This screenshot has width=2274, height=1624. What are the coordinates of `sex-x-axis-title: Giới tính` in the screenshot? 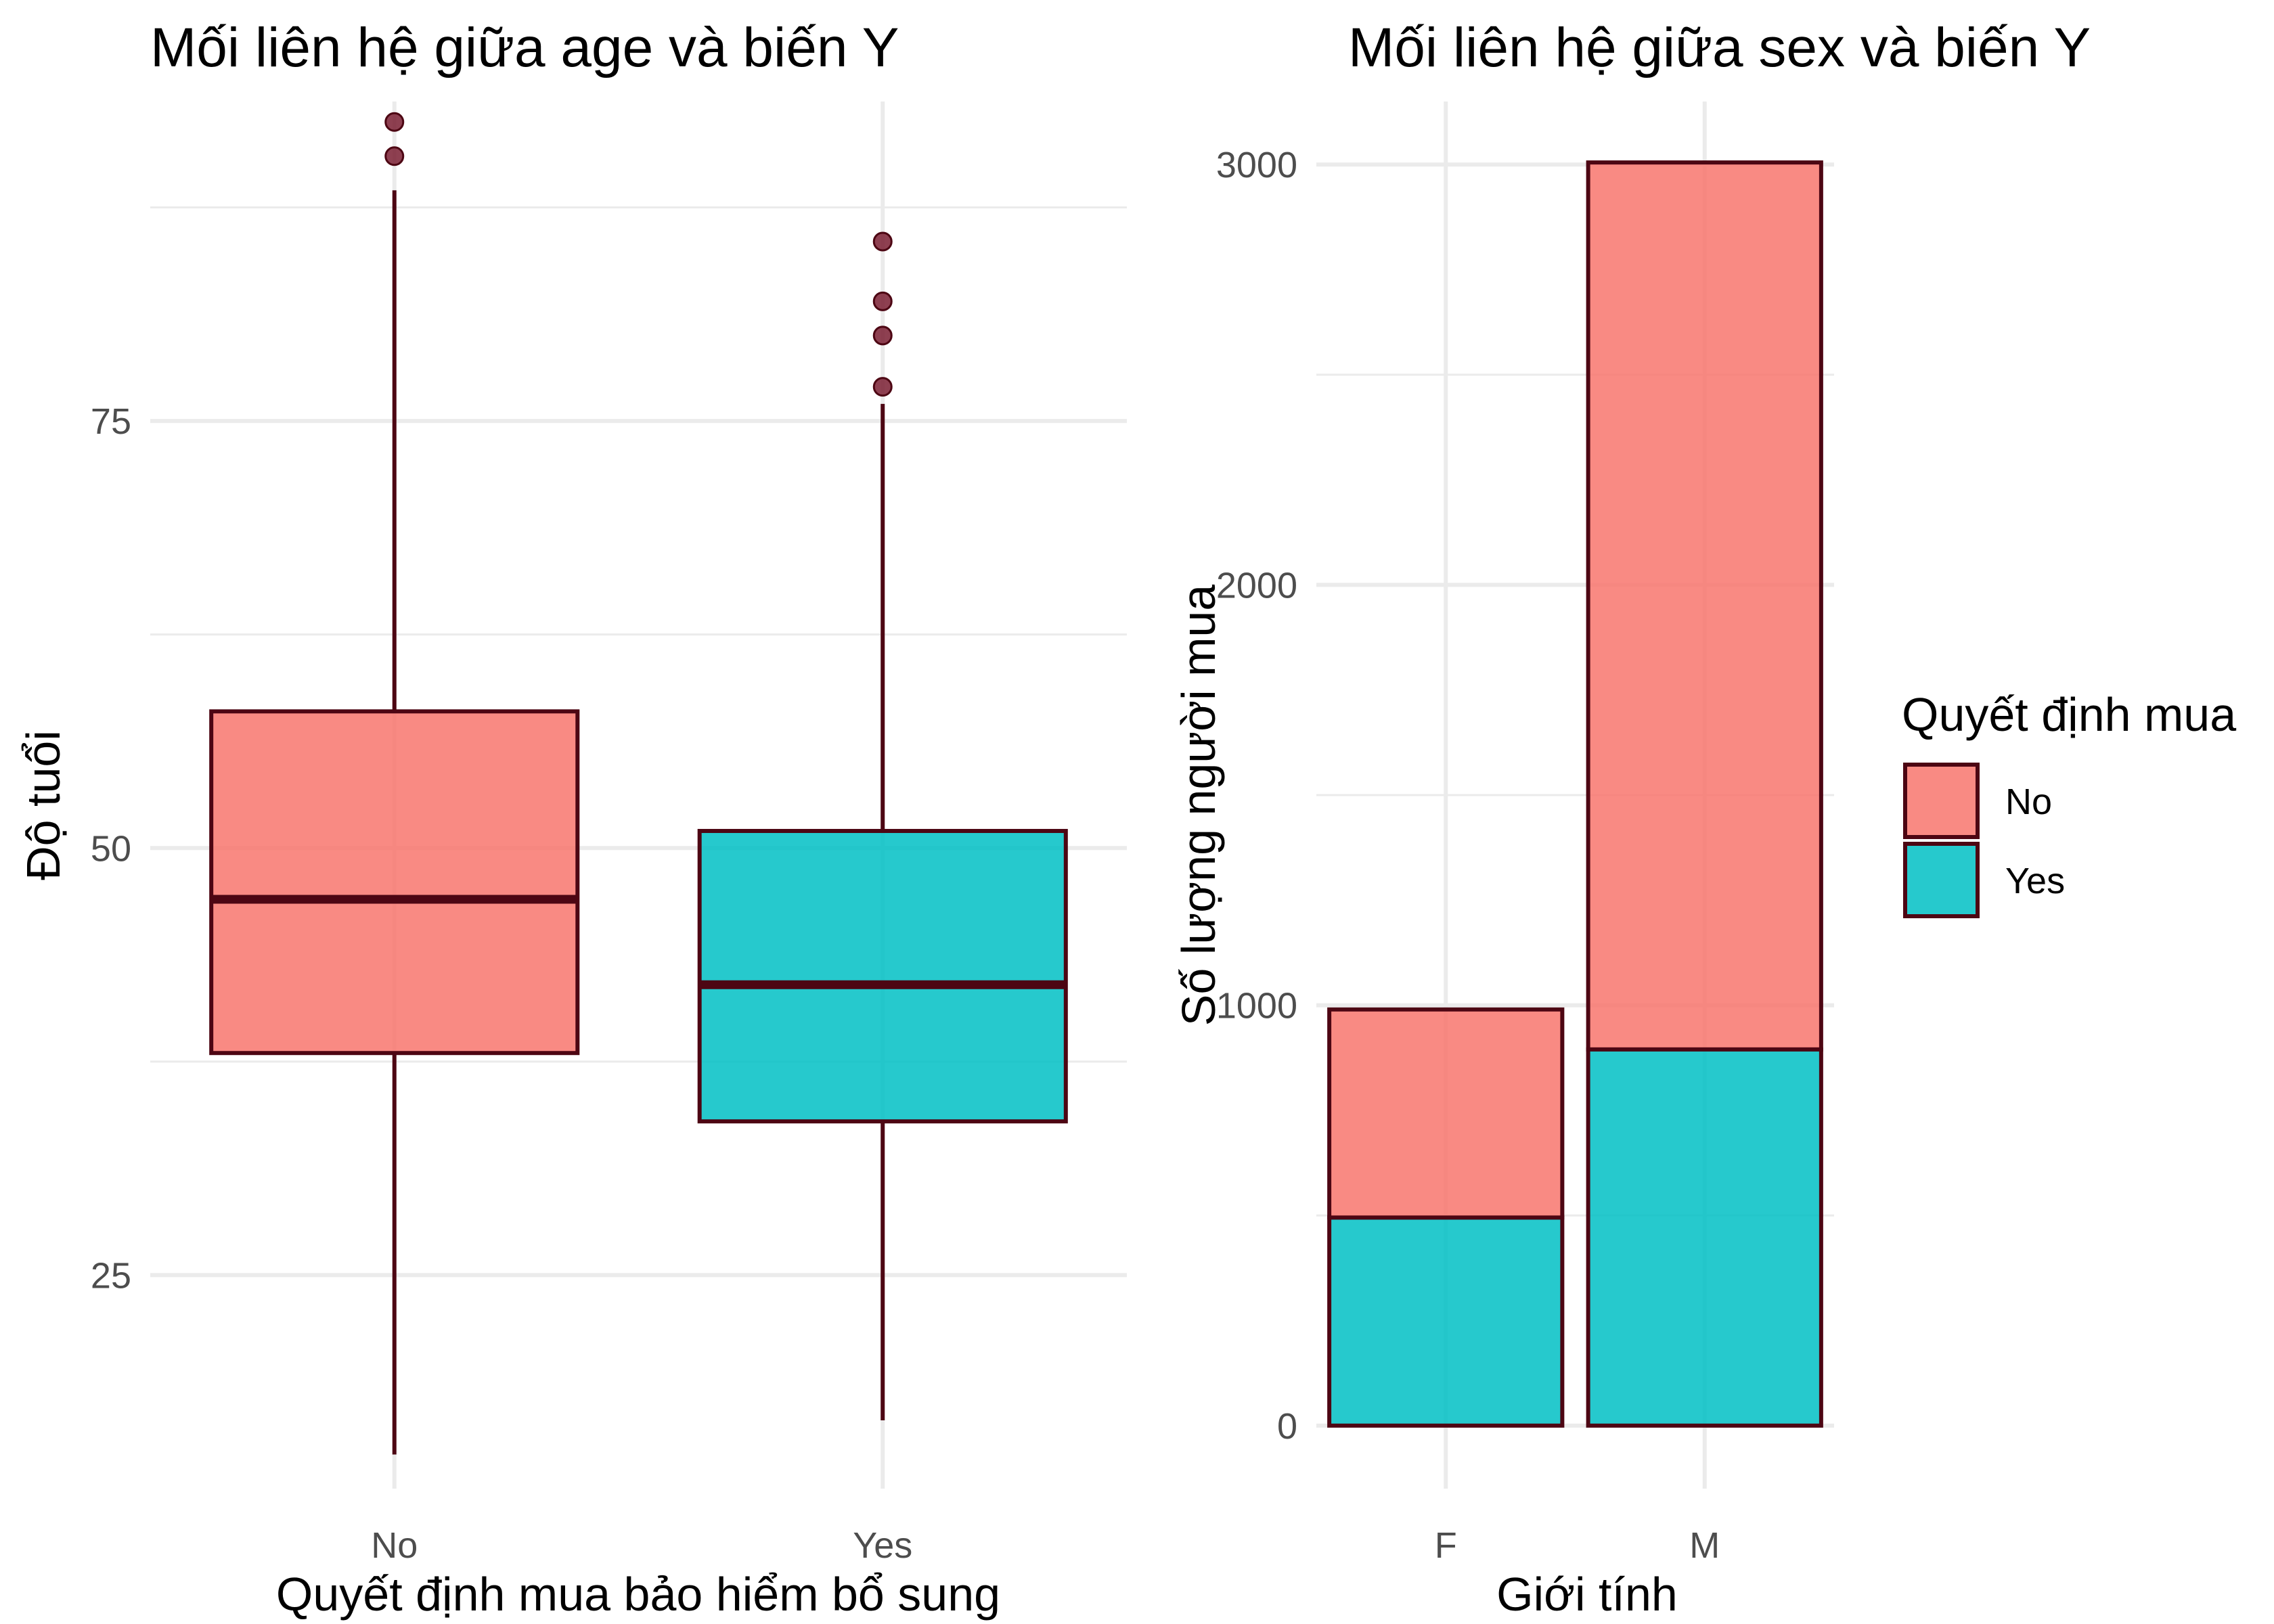 It's located at (1587, 1594).